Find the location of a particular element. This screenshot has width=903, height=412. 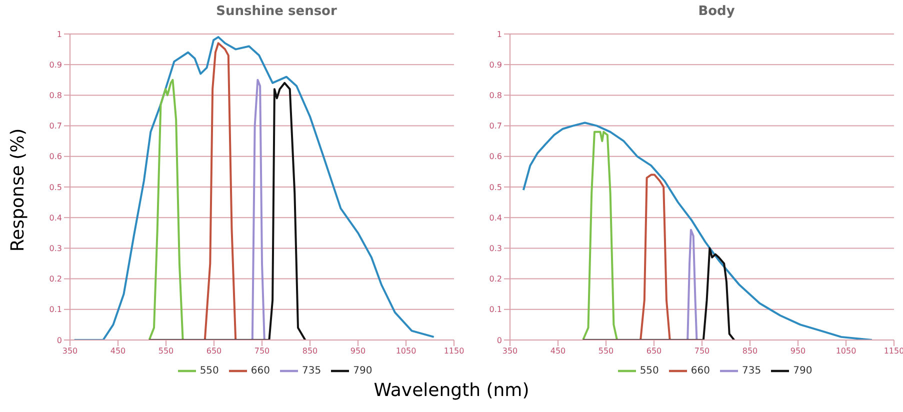

x-tick-label: 1150 is located at coordinates (454, 351).